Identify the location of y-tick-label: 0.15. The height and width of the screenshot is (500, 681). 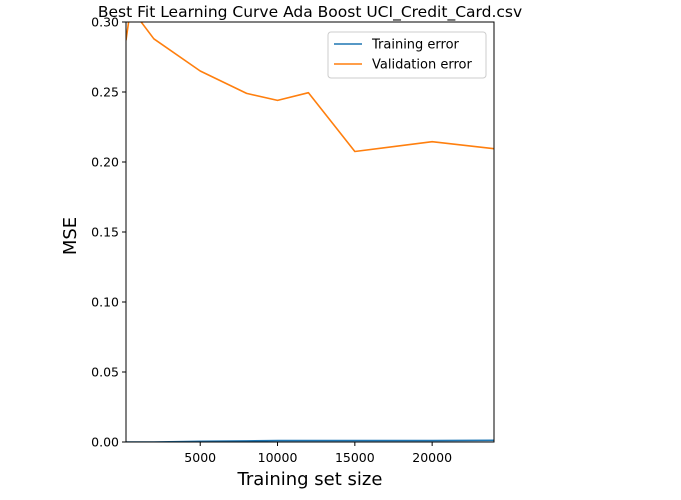
(105, 232).